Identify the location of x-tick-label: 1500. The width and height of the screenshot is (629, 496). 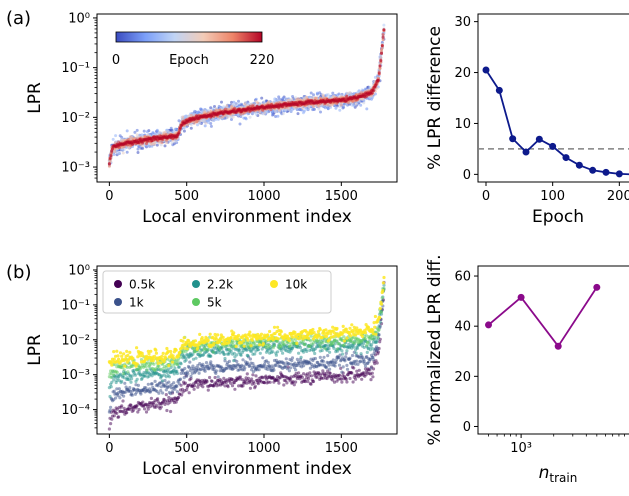
(341, 448).